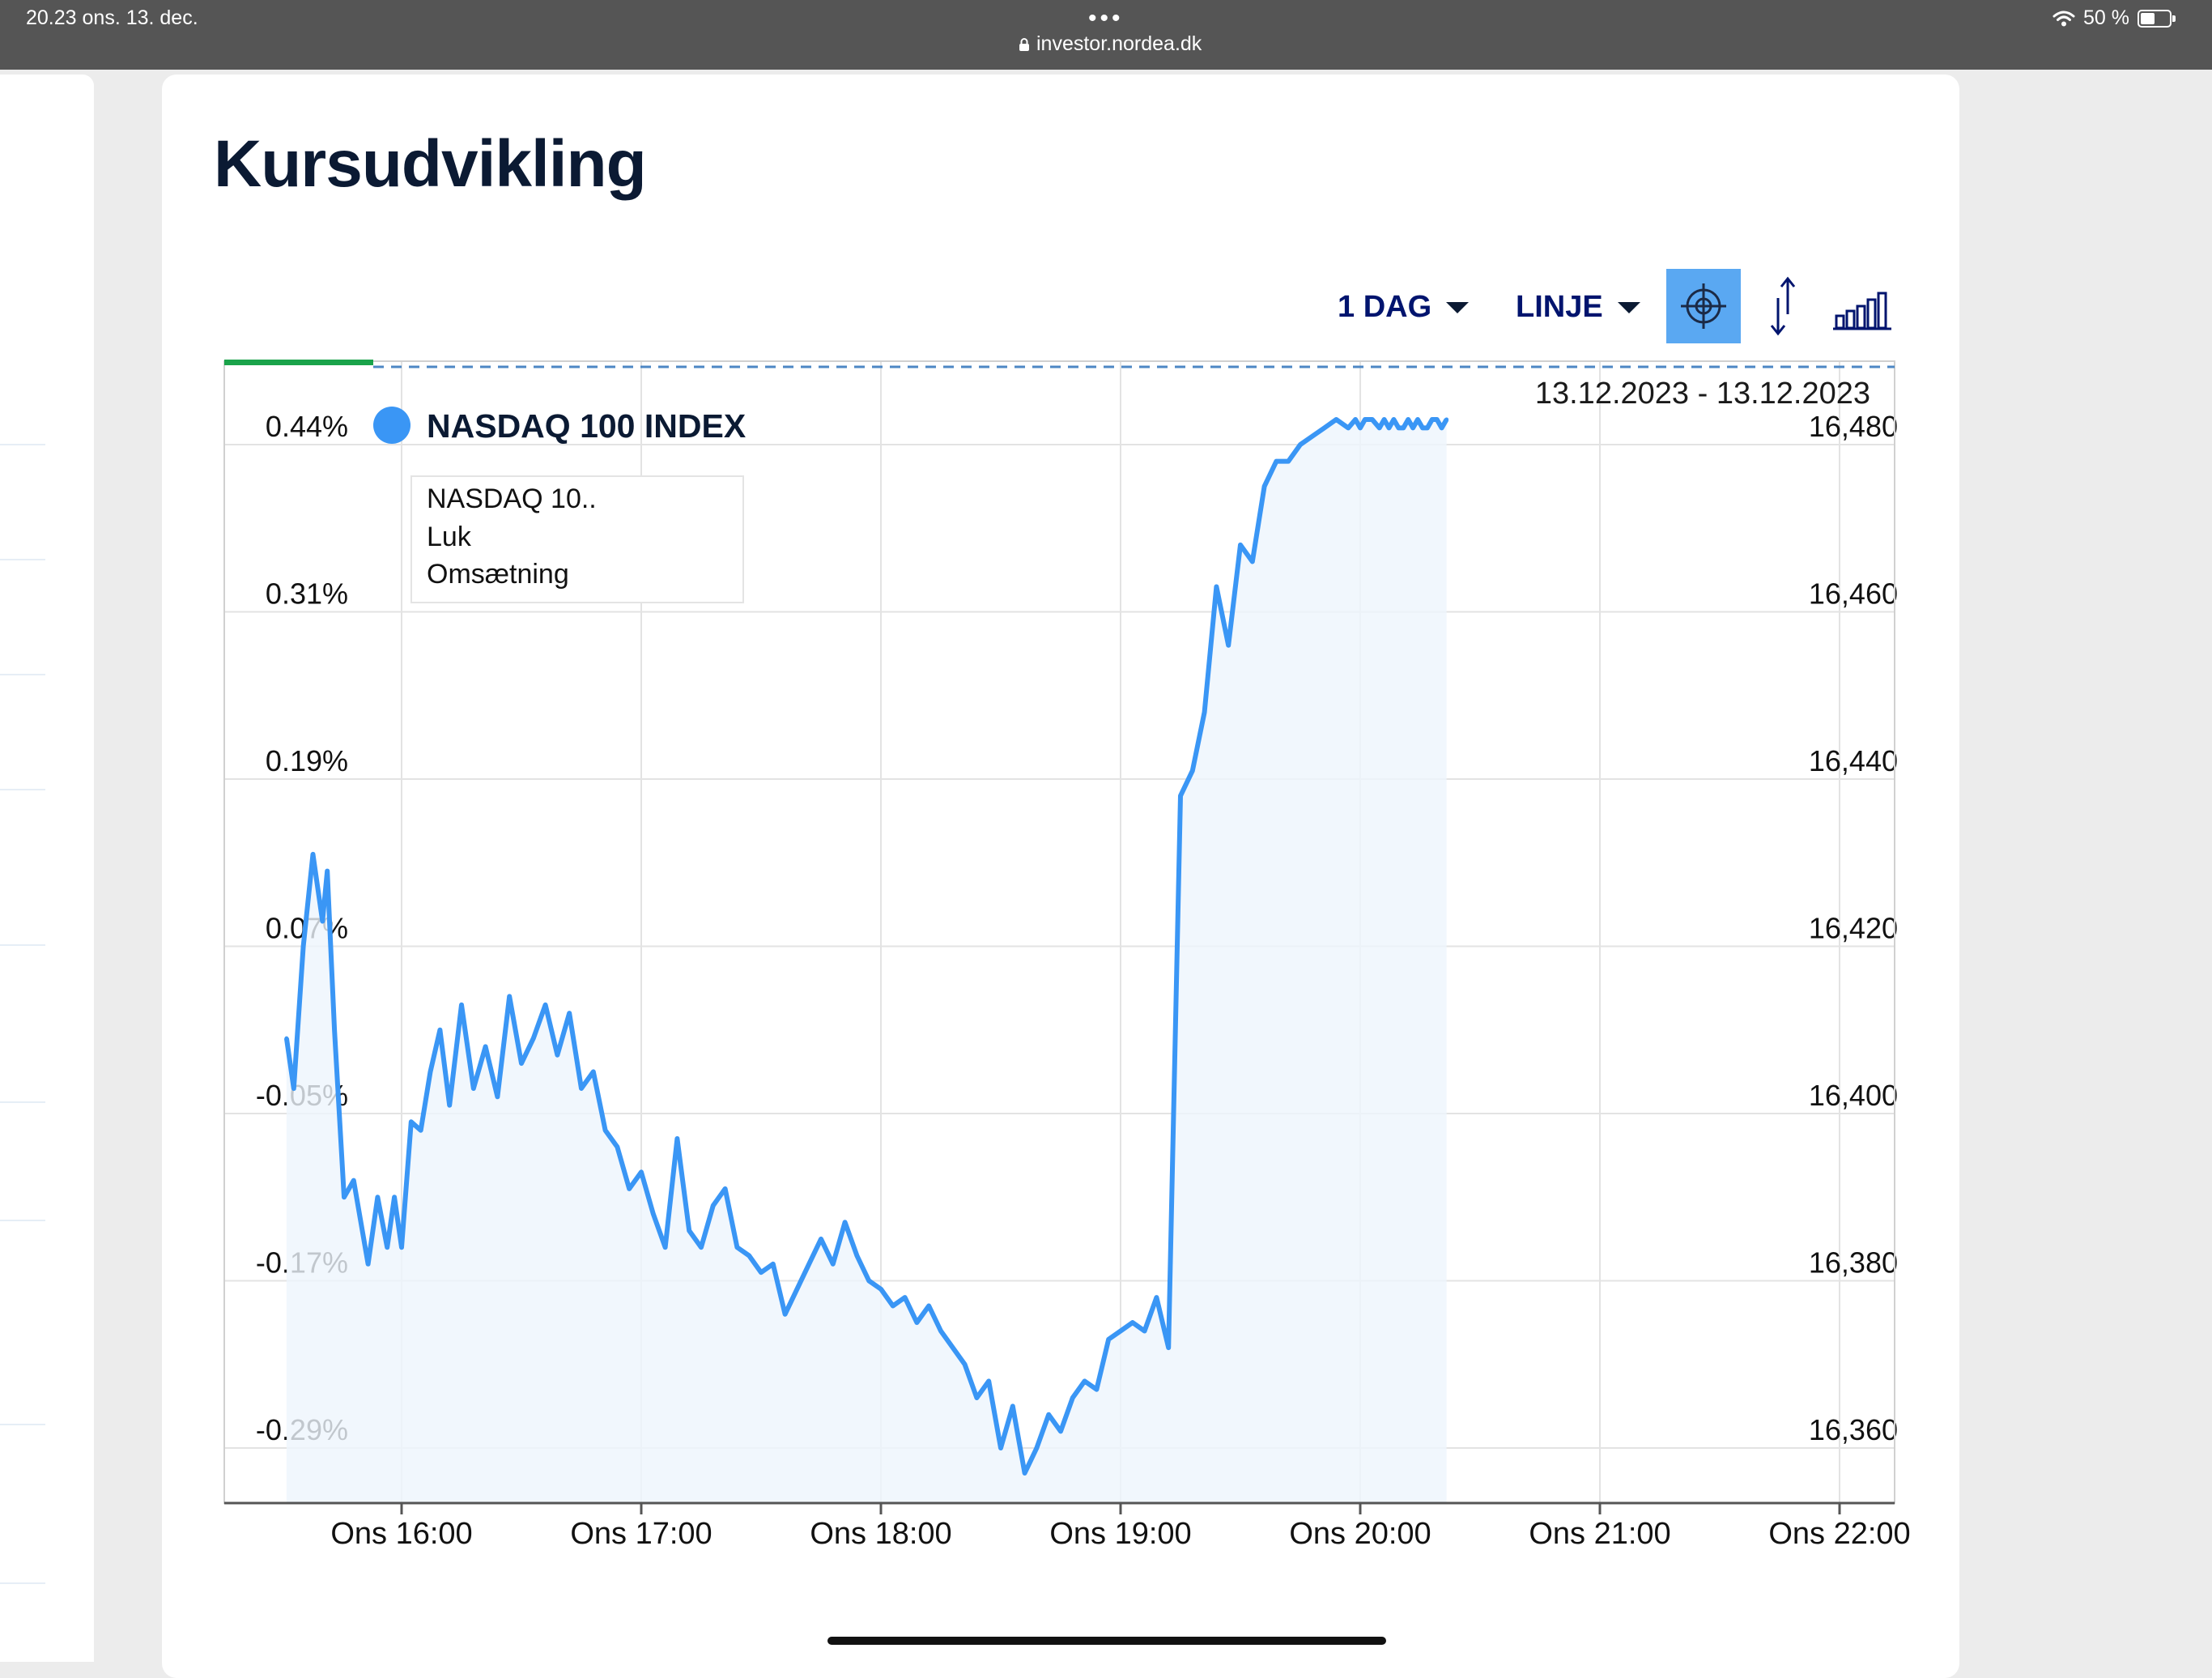 The image size is (2212, 1678). I want to click on battery-icon, so click(2157, 18).